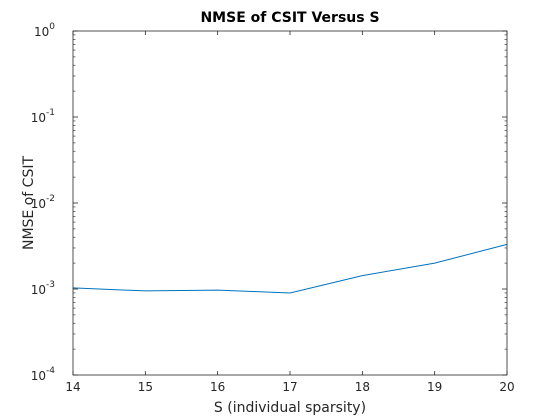  I want to click on y-tick-label: 10⁻³, so click(43, 288).